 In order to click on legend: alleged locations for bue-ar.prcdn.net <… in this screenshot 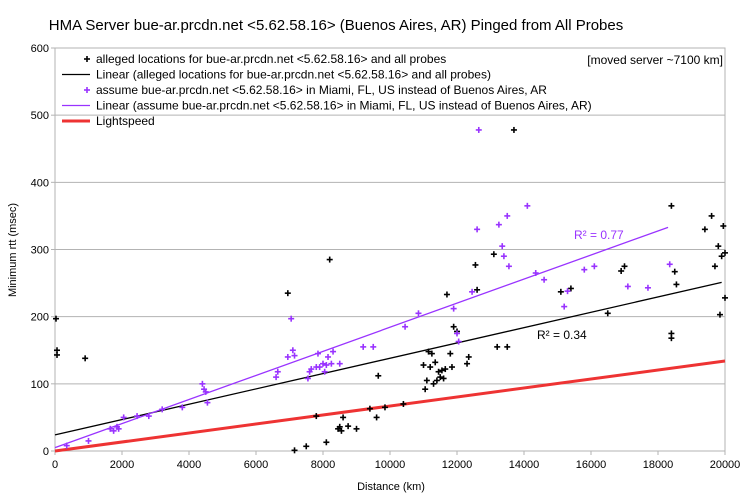, I will do `click(327, 90)`.